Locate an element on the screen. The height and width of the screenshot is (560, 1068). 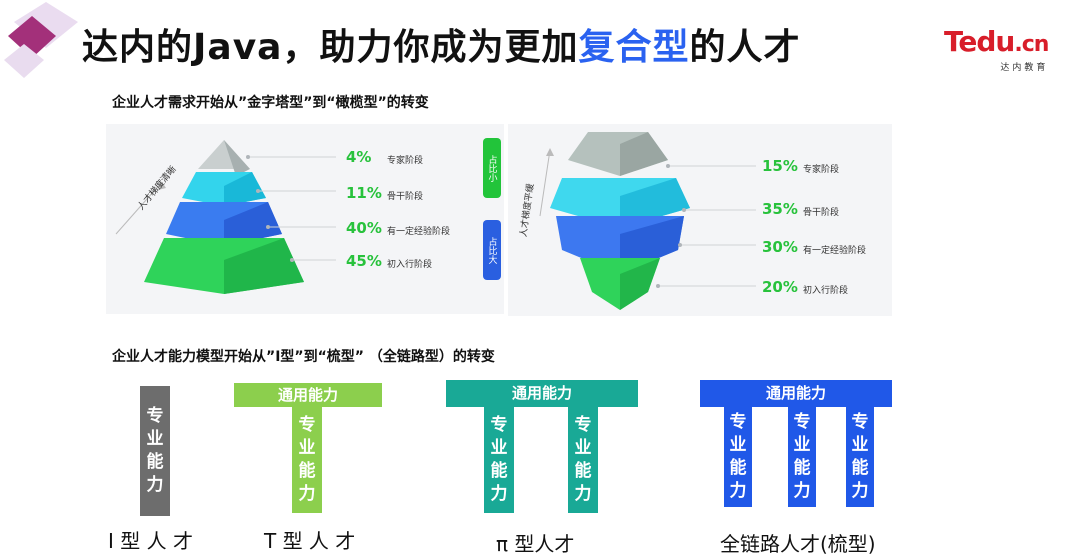
page-title: 达内的Java，助力你成为更加复合型的人才 is located at coordinates (441, 47).